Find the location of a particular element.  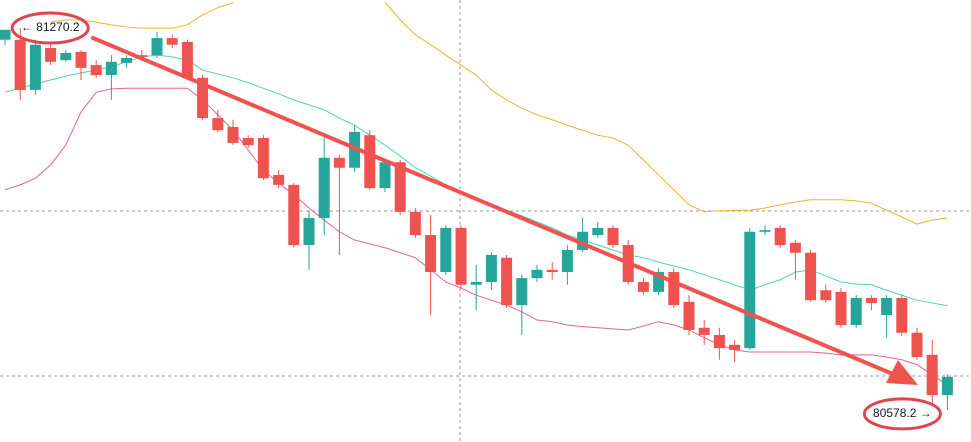

arrow-head is located at coordinates (902, 372).